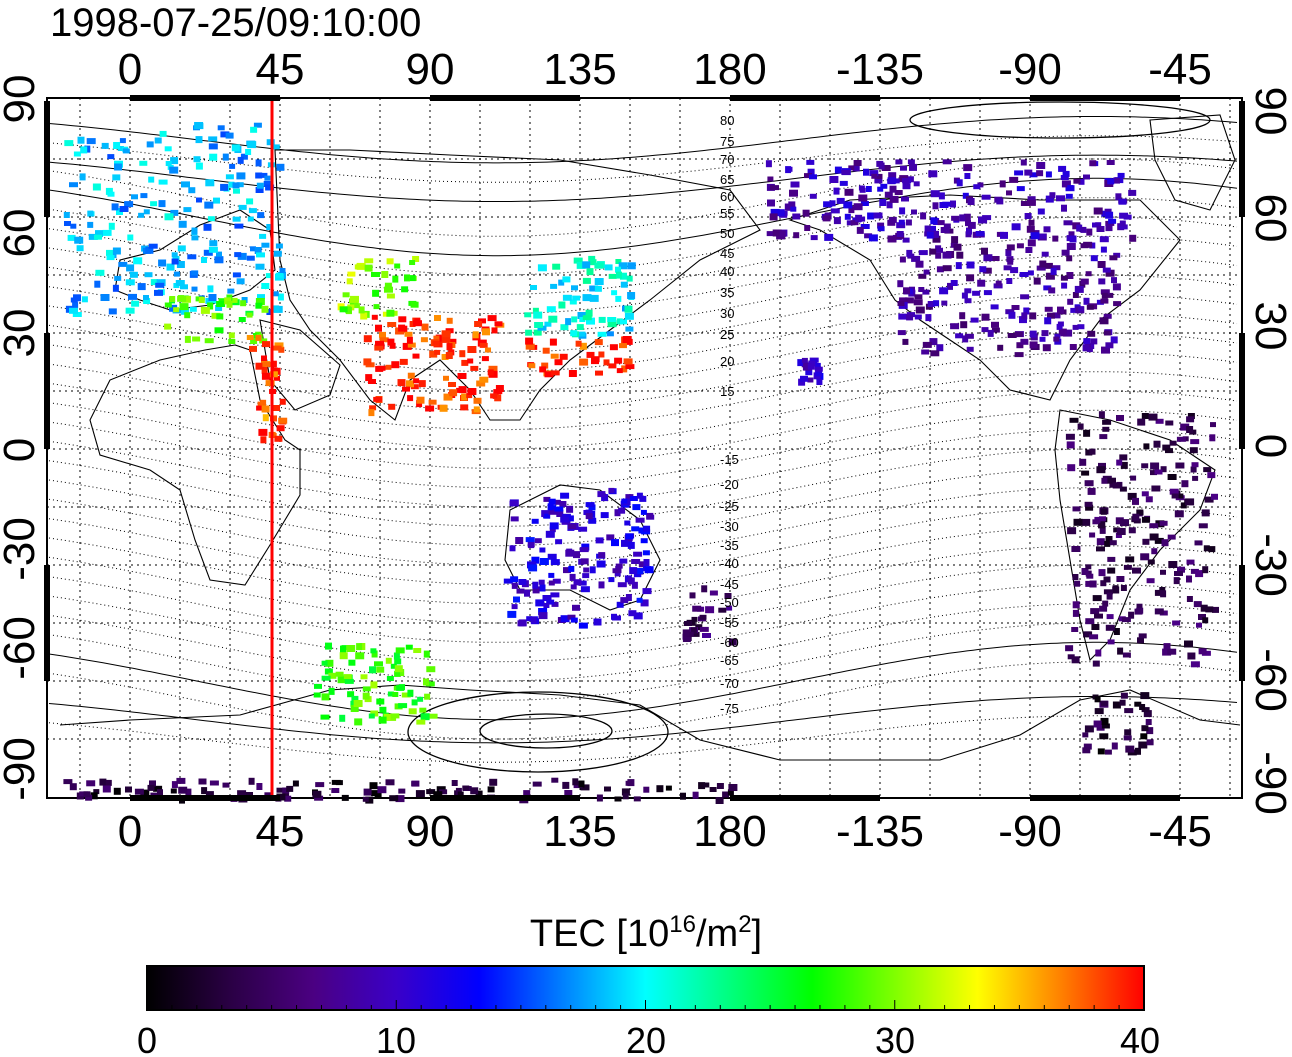  What do you see at coordinates (47, 159) in the screenshot?
I see `frame-tick-bar` at bounding box center [47, 159].